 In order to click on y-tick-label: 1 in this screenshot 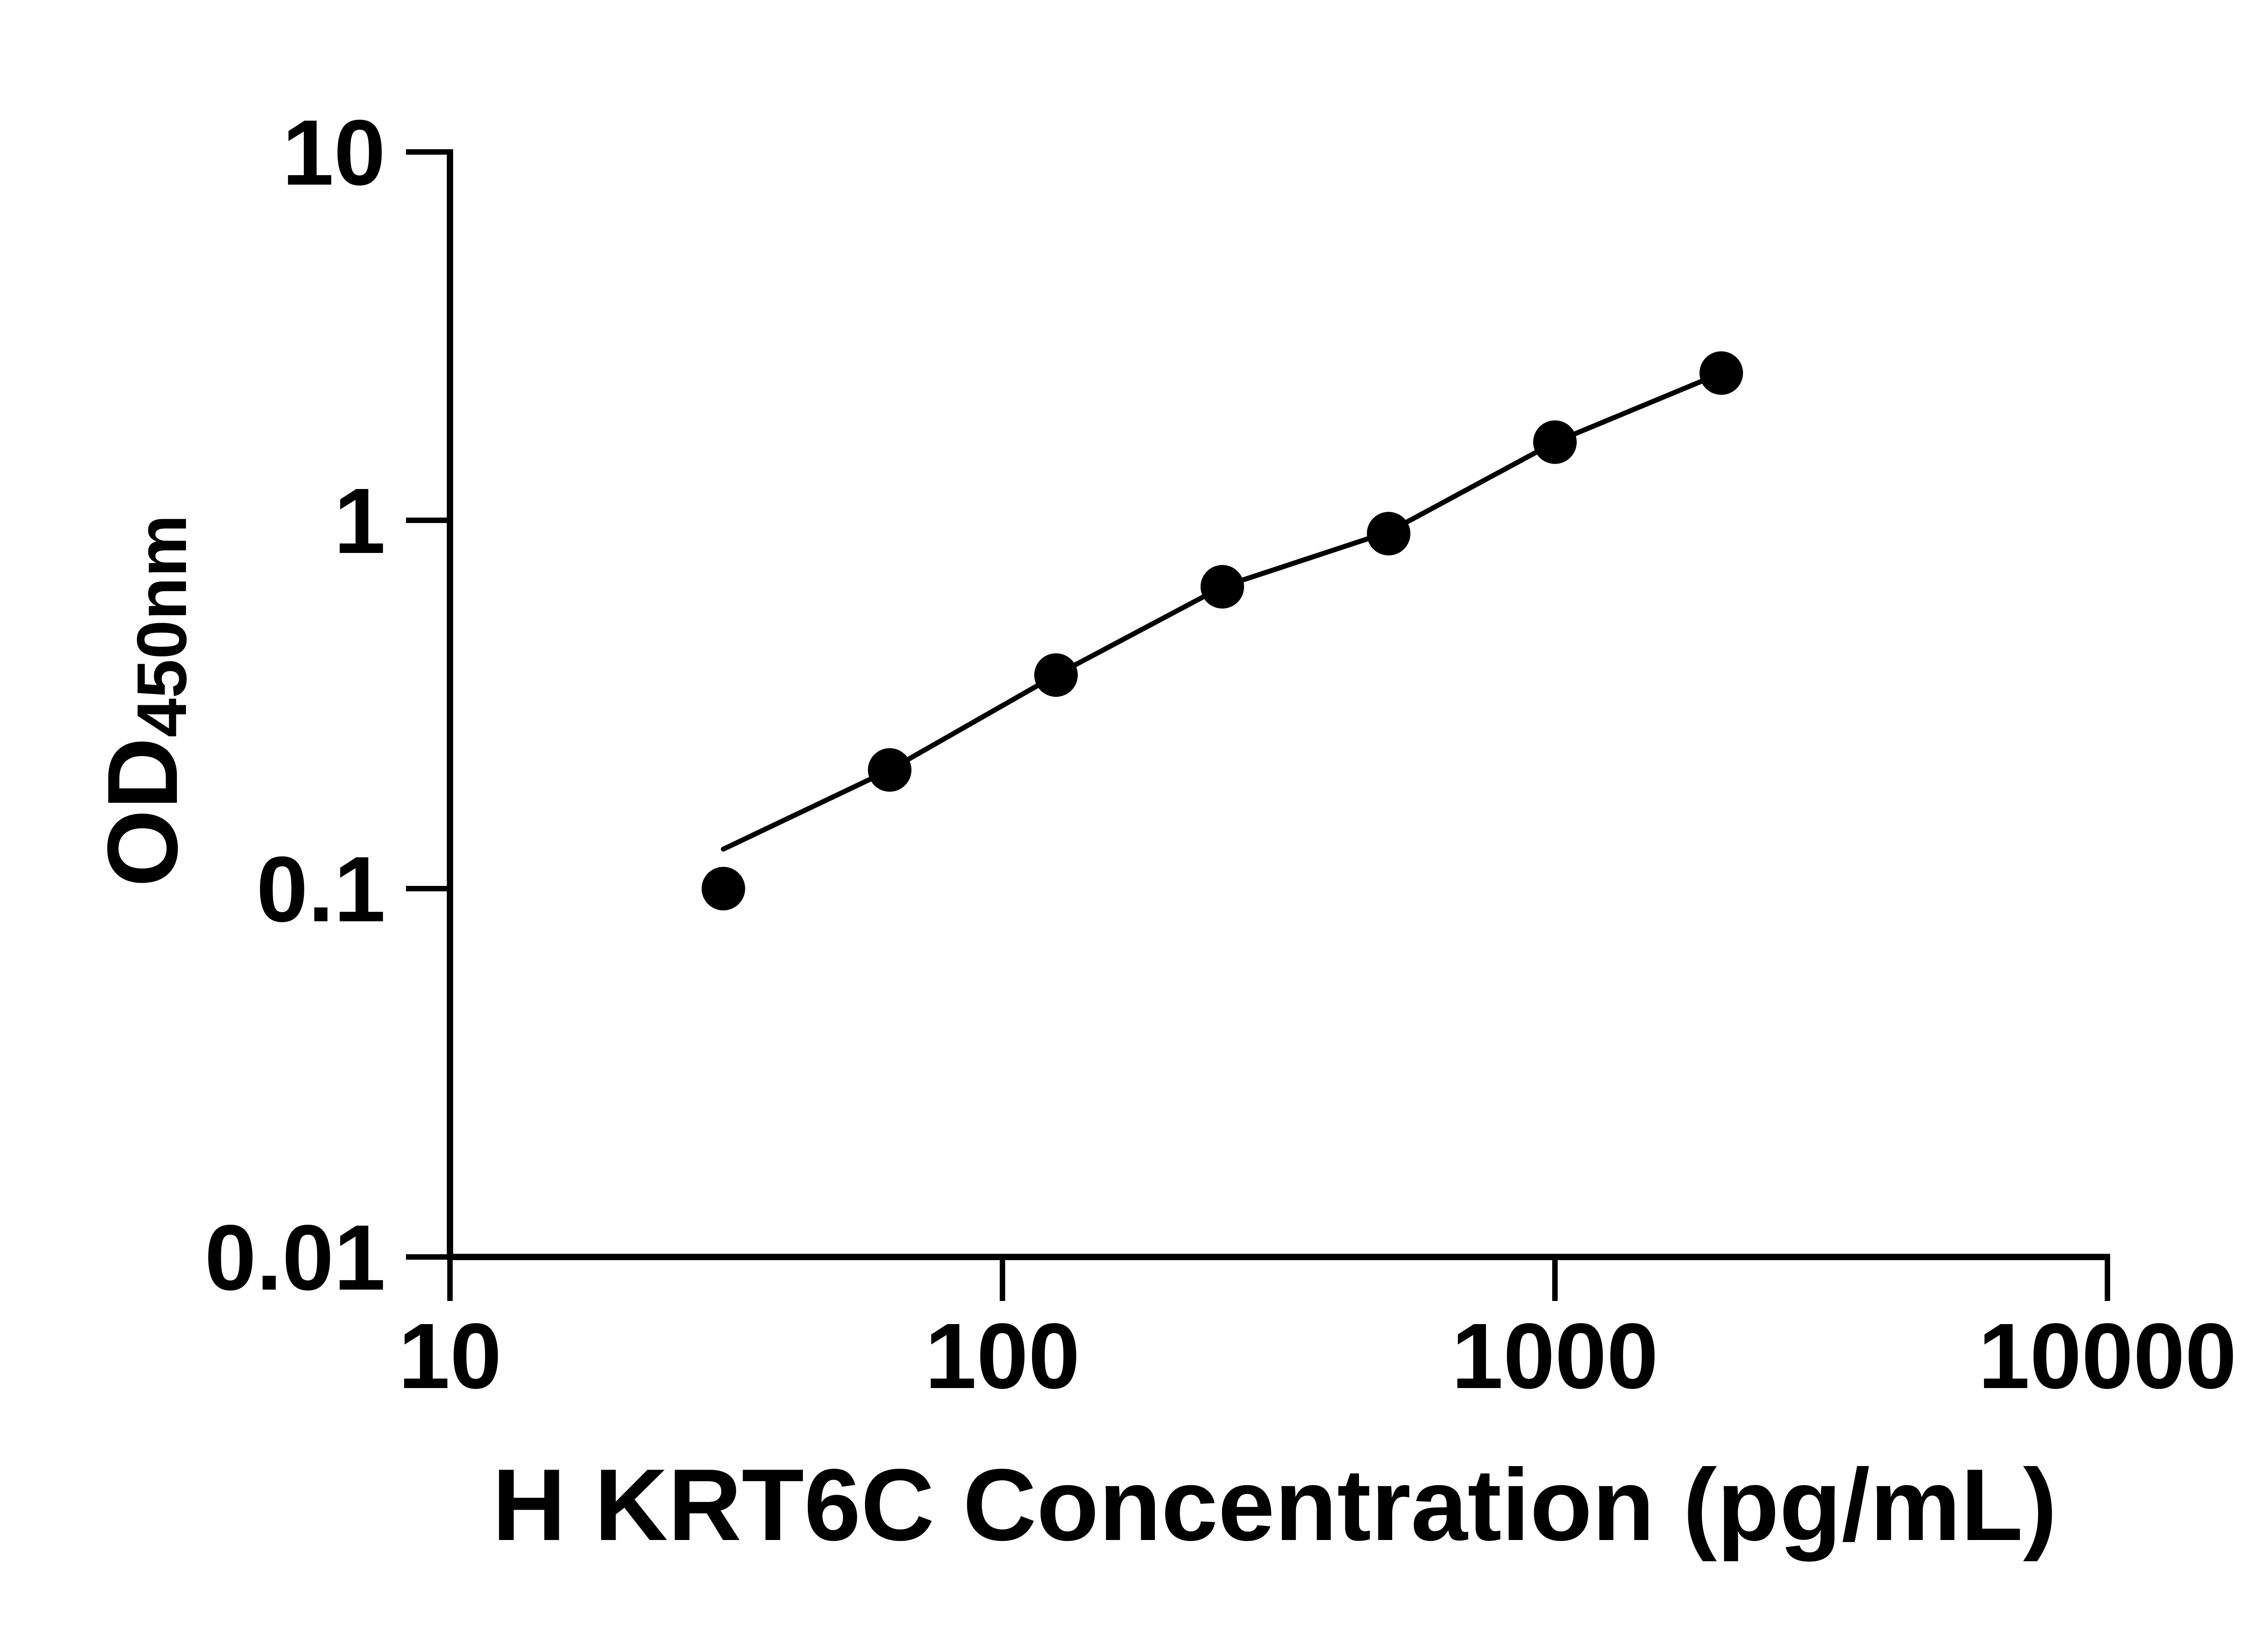, I will do `click(360, 521)`.